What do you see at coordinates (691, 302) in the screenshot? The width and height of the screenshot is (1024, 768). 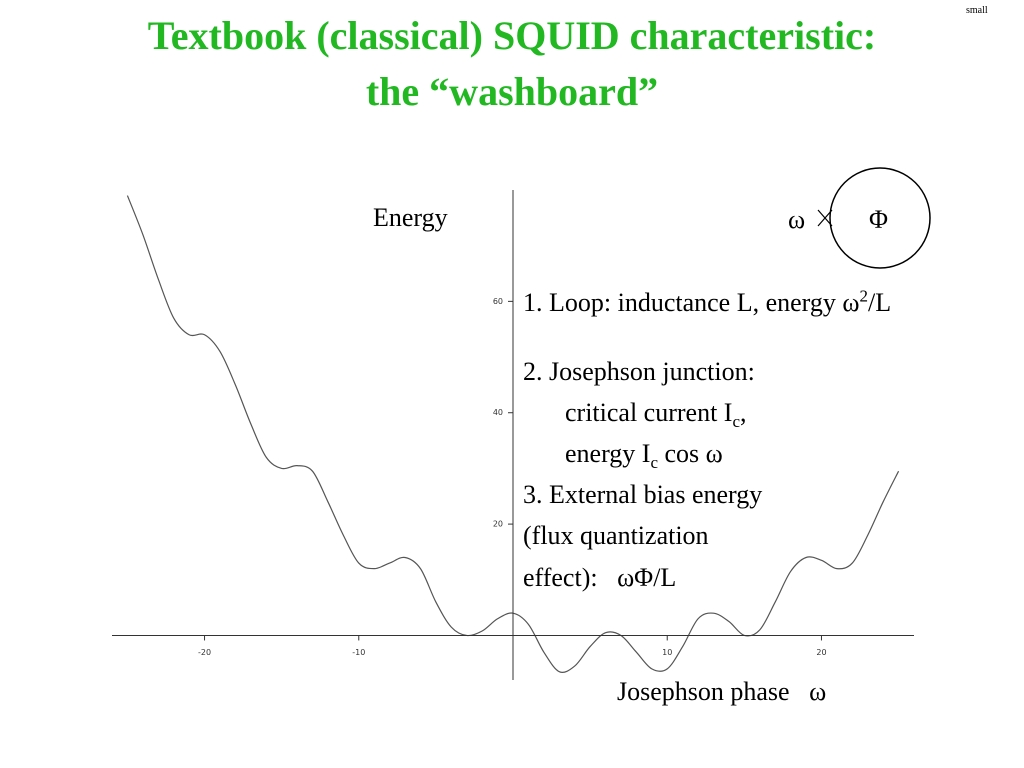 I see `note-text: 1. Loop: inductance L, energy ω` at bounding box center [691, 302].